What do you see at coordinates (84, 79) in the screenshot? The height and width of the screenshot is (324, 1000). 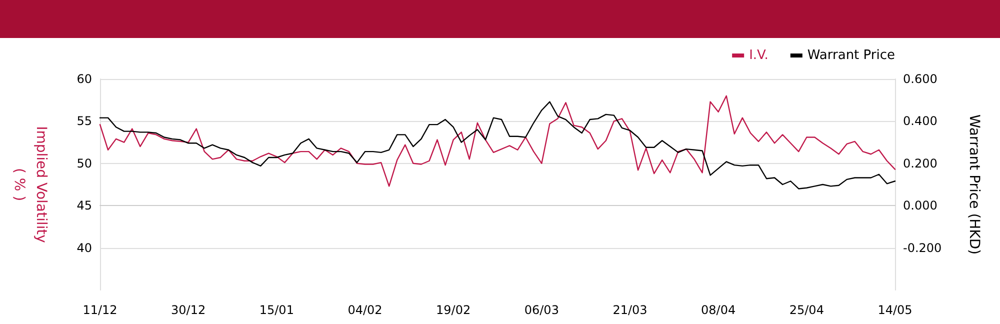 I see `y-tick-label: 60` at bounding box center [84, 79].